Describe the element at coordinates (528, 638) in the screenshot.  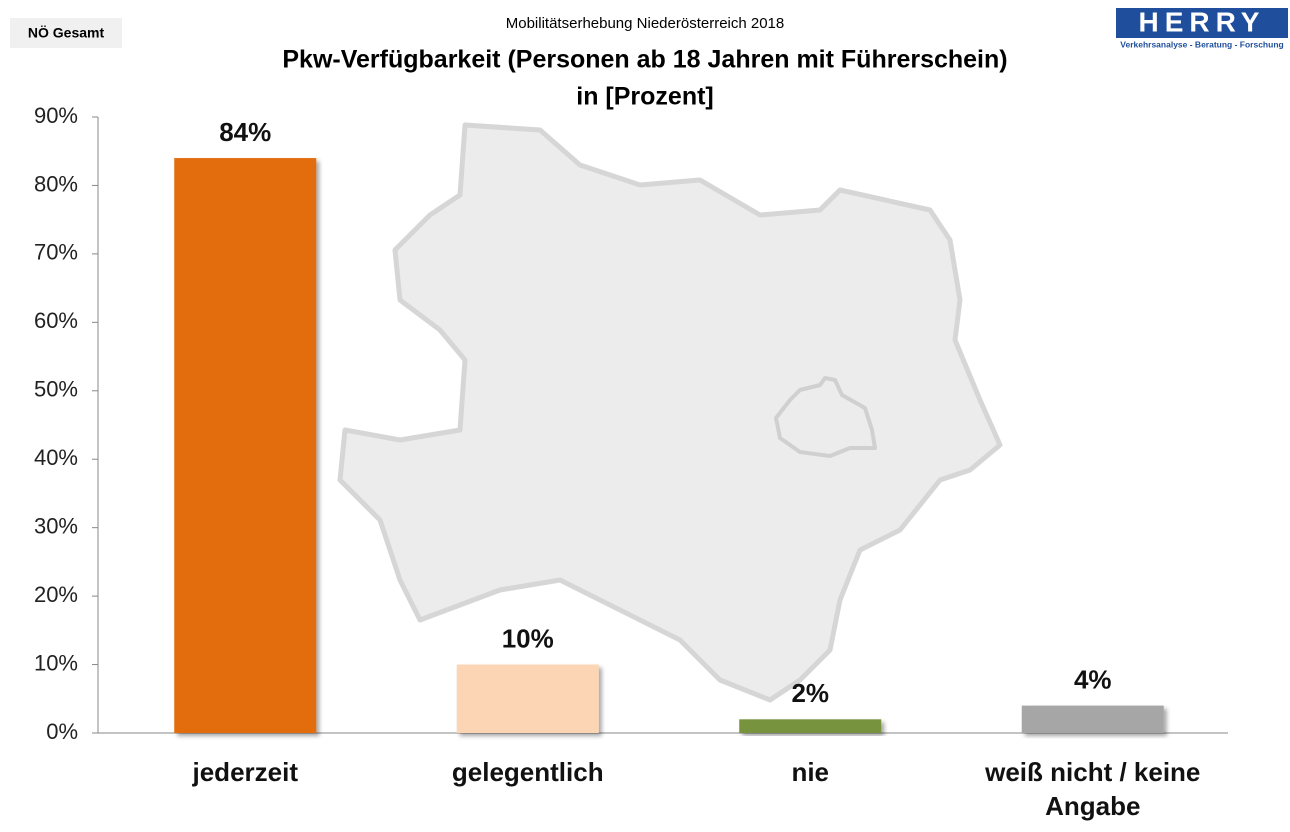
I see `value-label: 10%` at that location.